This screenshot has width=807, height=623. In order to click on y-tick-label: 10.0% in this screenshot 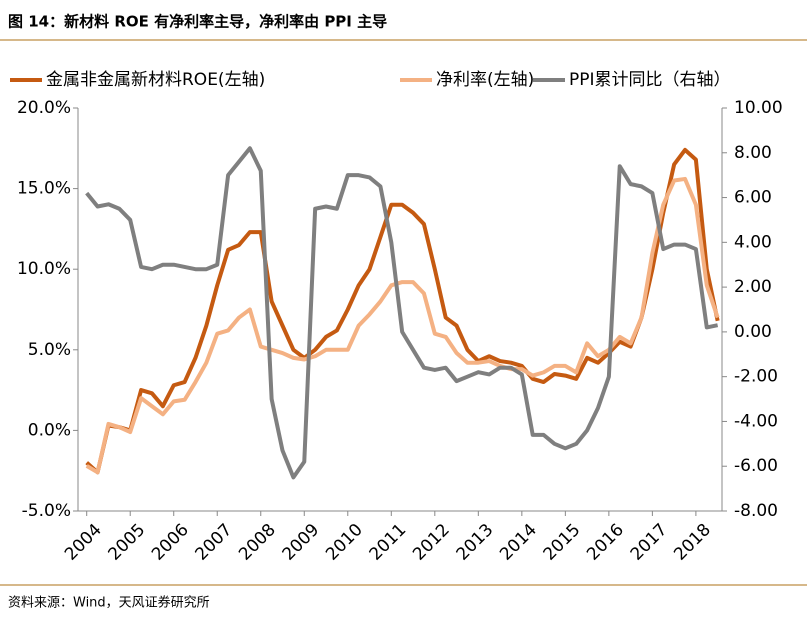, I will do `click(44, 269)`.